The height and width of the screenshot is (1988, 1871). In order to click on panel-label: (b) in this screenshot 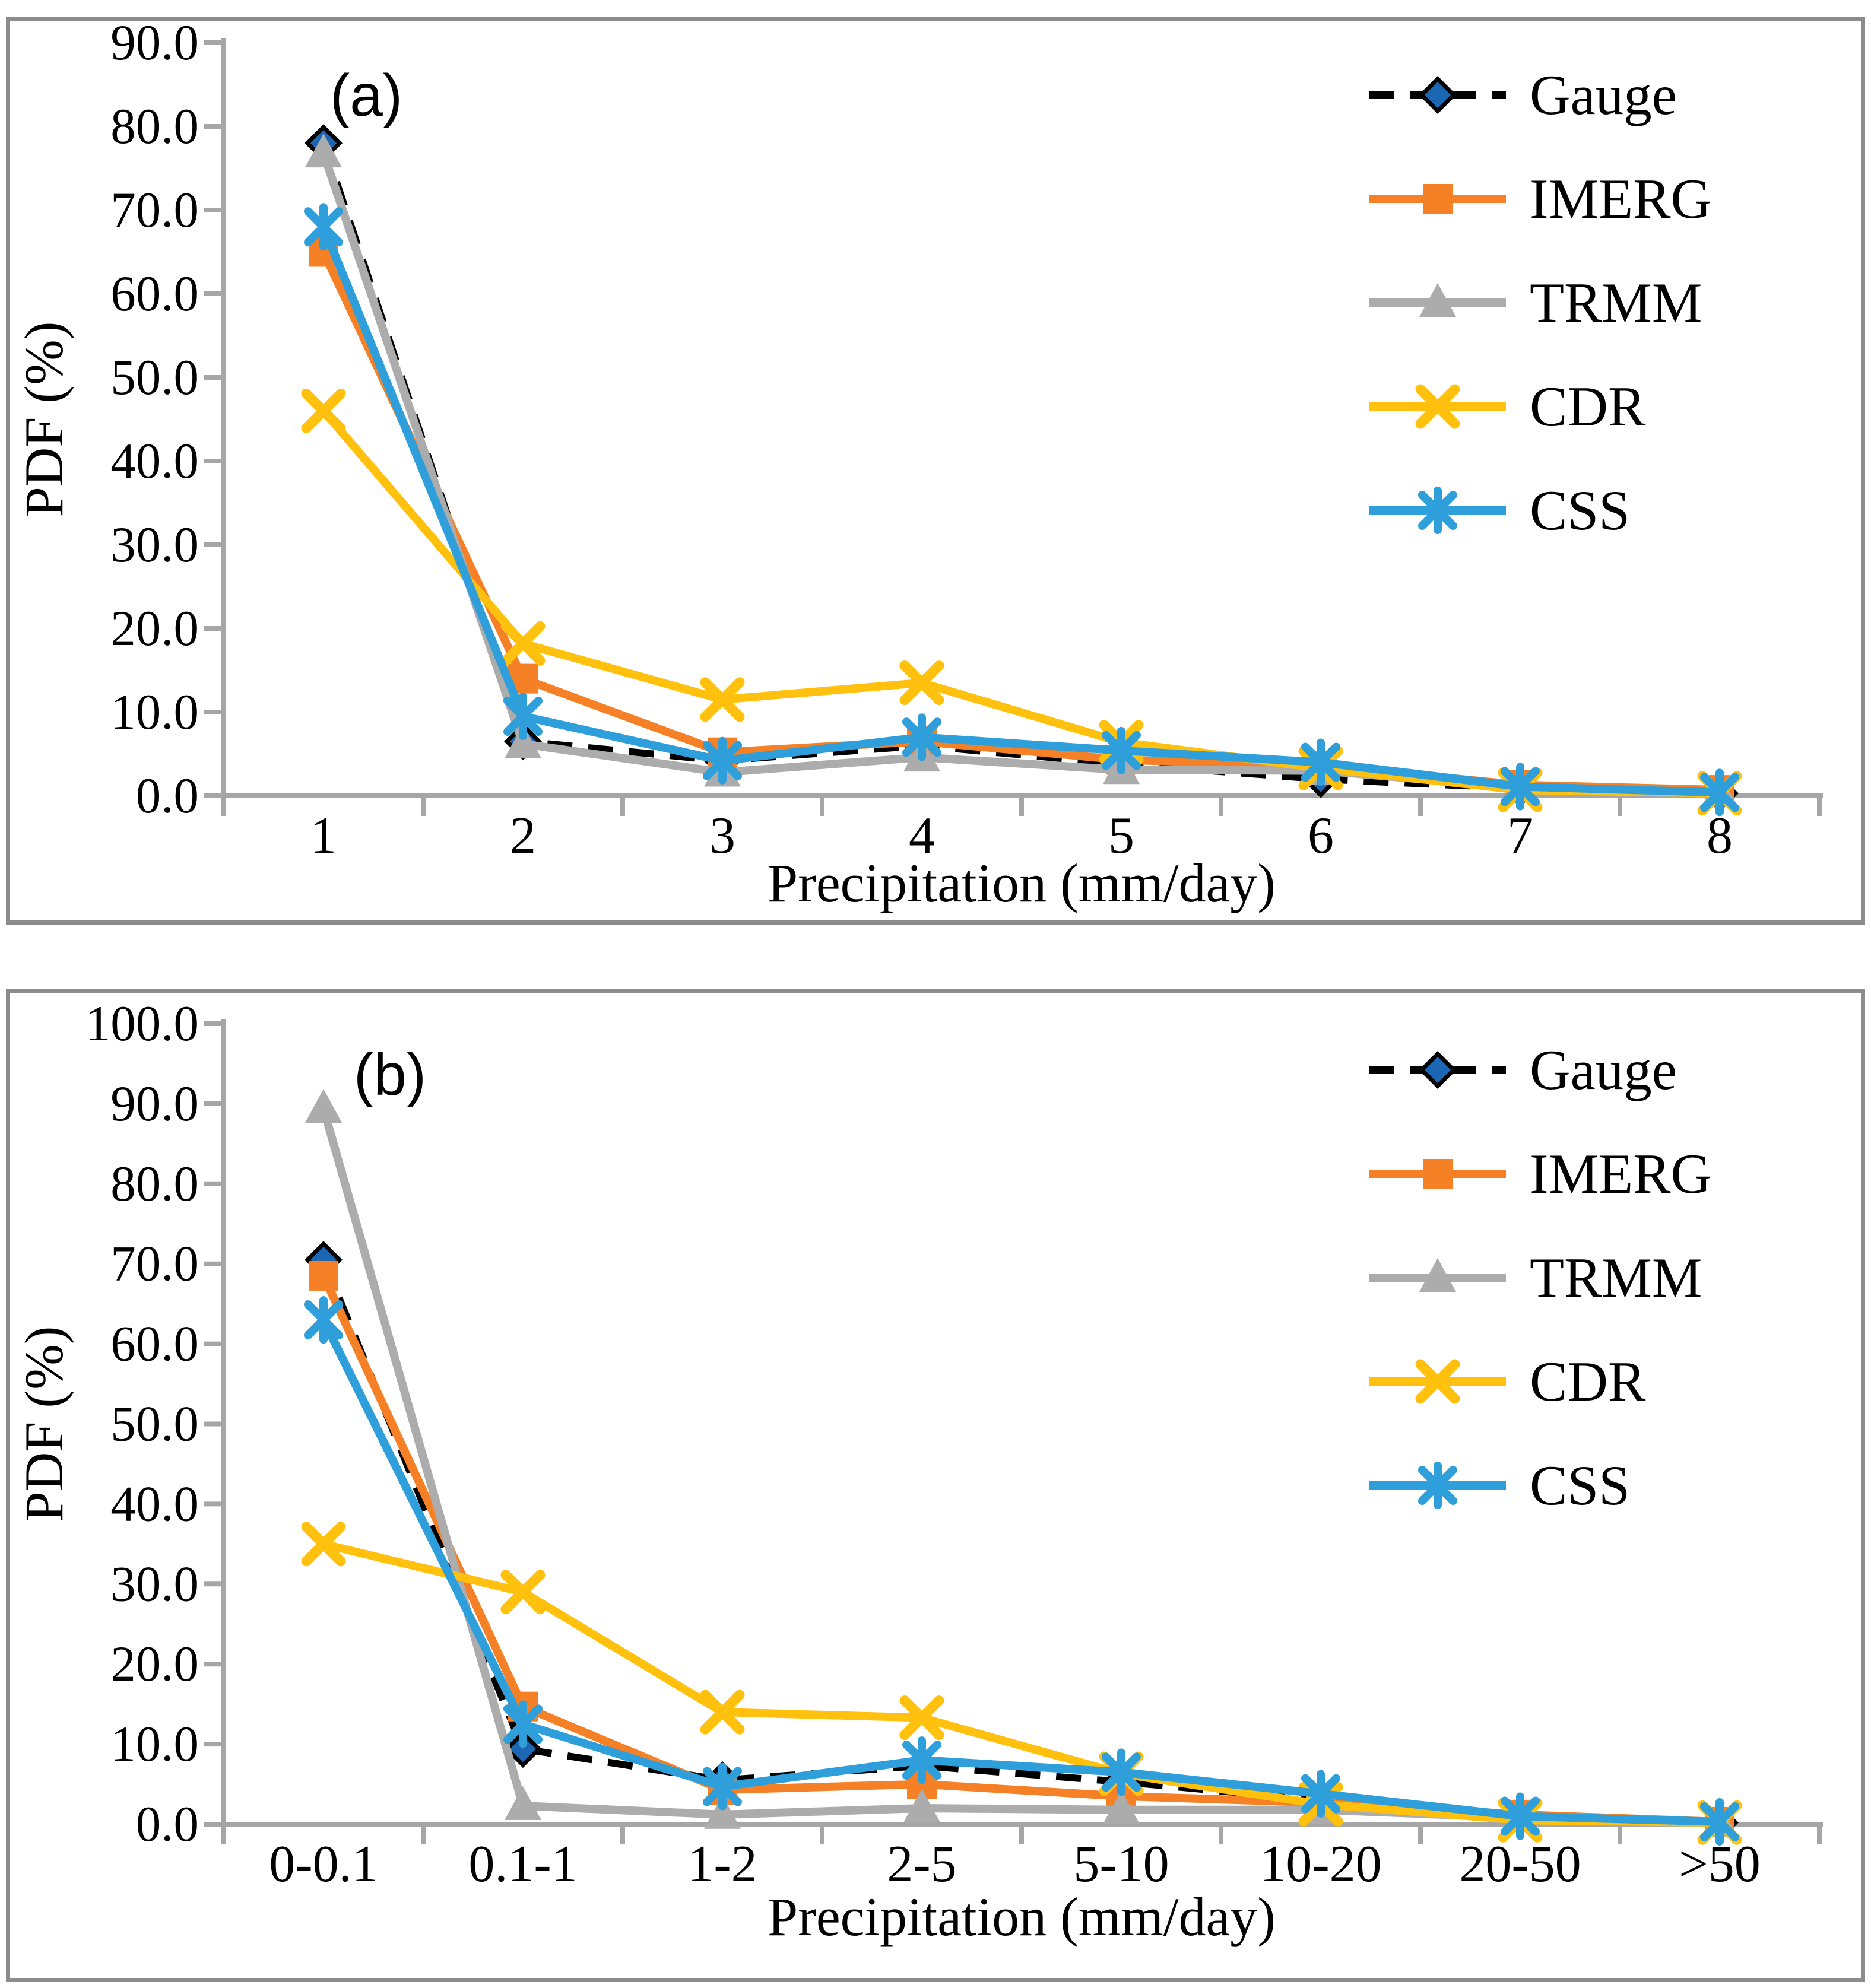, I will do `click(390, 1075)`.